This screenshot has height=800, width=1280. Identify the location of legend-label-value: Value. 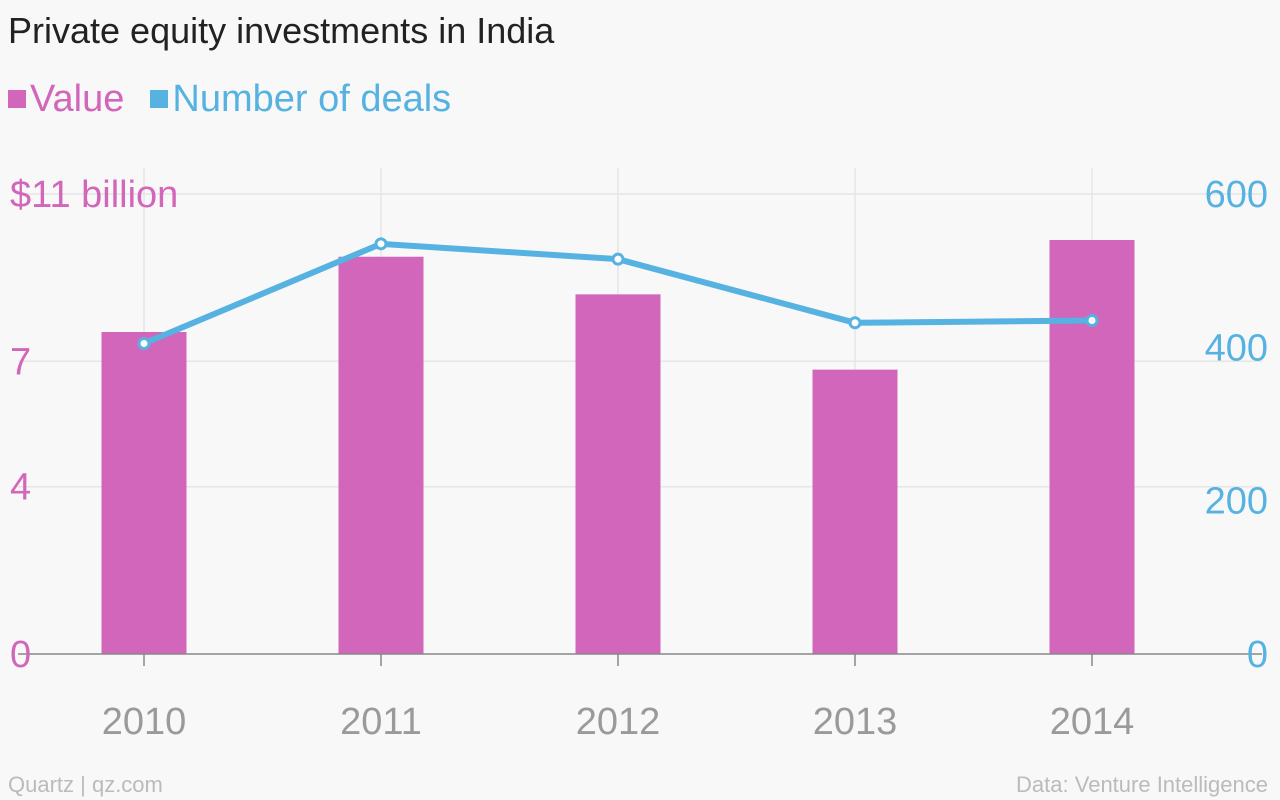
(77, 98).